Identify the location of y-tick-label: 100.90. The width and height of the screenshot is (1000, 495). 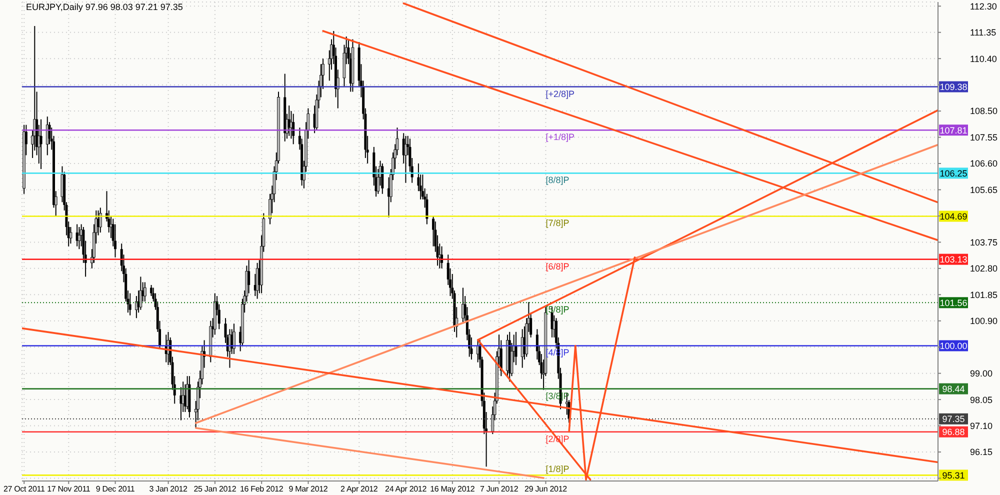
(984, 321).